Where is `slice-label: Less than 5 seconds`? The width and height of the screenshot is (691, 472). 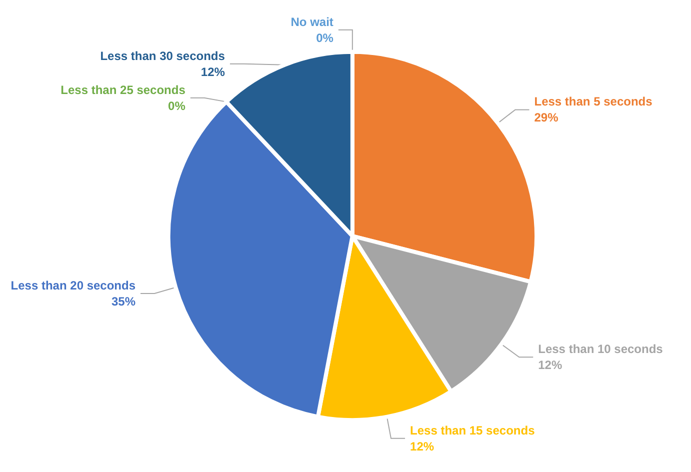
slice-label: Less than 5 seconds is located at coordinates (593, 101).